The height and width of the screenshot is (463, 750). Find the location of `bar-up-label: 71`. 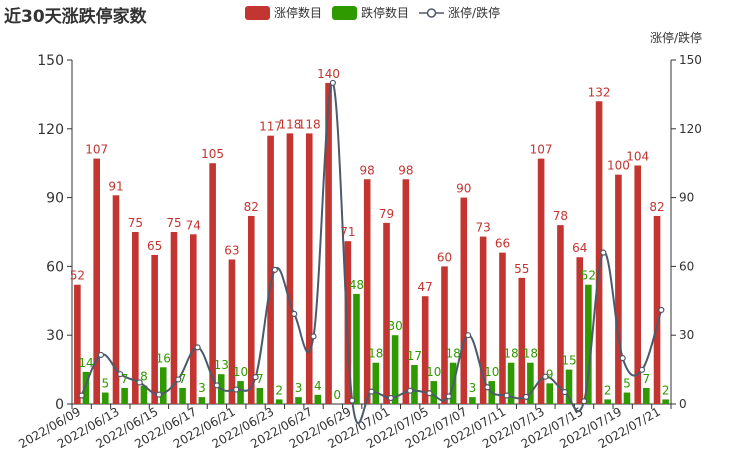

bar-up-label: 71 is located at coordinates (347, 232).